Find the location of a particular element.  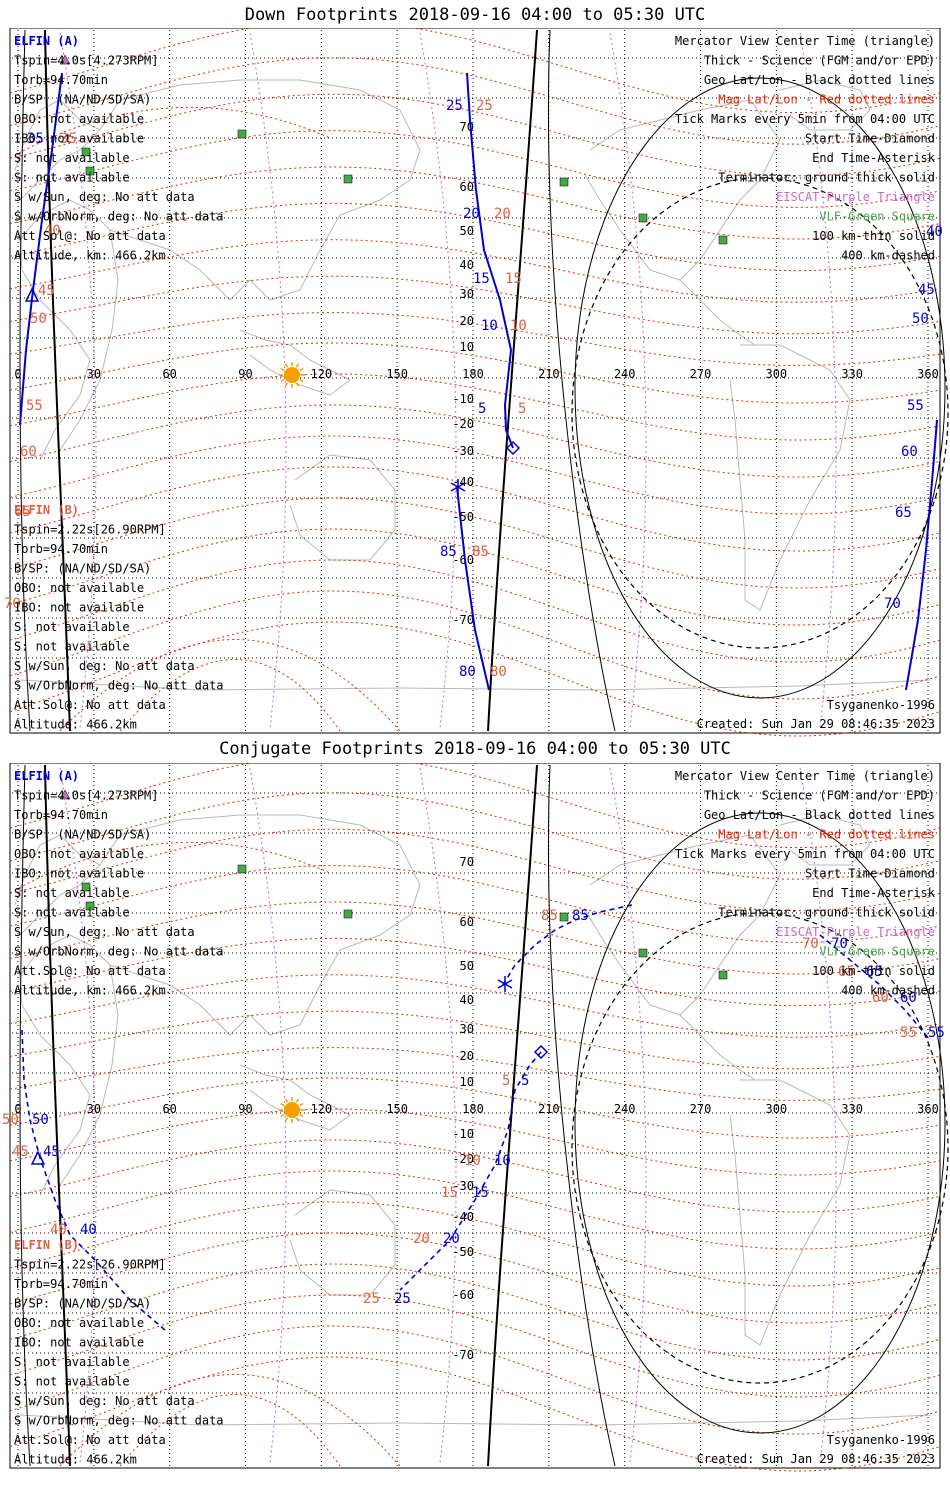

legend-entry: Mercator View Center Time (triangle) is located at coordinates (805, 776).